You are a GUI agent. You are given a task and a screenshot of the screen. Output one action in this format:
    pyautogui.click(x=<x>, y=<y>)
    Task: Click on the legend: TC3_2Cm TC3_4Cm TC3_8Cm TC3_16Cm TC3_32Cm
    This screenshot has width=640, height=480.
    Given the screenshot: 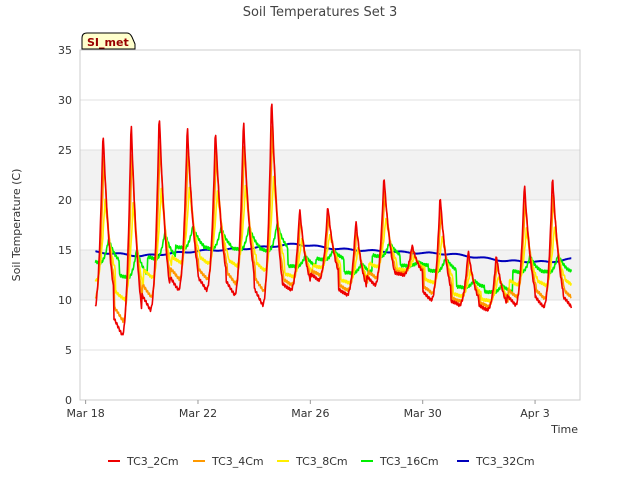 What is the action you would take?
    pyautogui.click(x=321, y=461)
    